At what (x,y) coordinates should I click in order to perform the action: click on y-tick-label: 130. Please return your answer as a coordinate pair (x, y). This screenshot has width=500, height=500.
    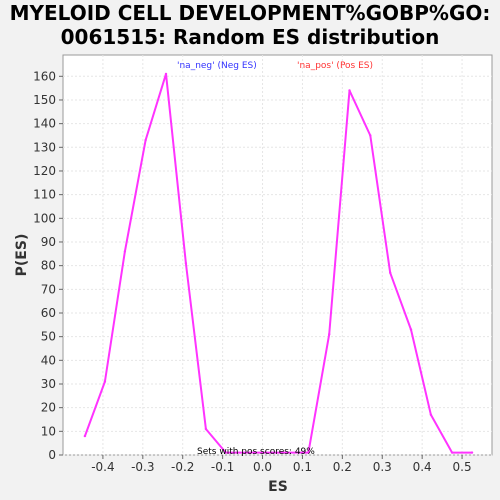
    Looking at the image, I should click on (44, 147).